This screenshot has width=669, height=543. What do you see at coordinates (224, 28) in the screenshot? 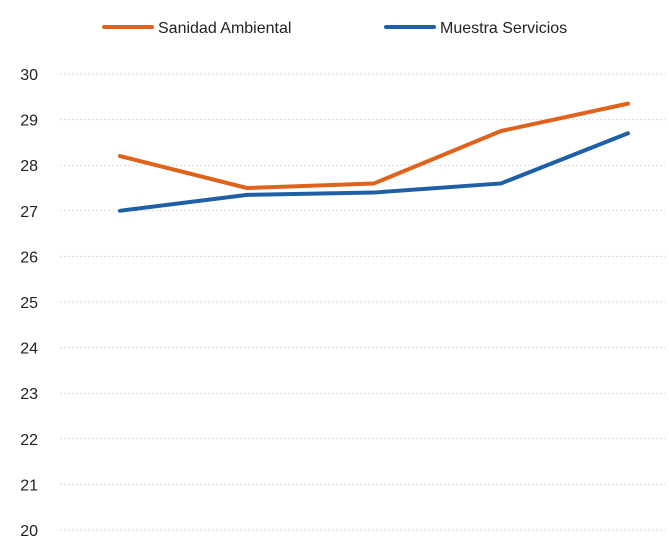
I see `legend-label-sanidad-ambiental: Sanidad Ambiental` at bounding box center [224, 28].